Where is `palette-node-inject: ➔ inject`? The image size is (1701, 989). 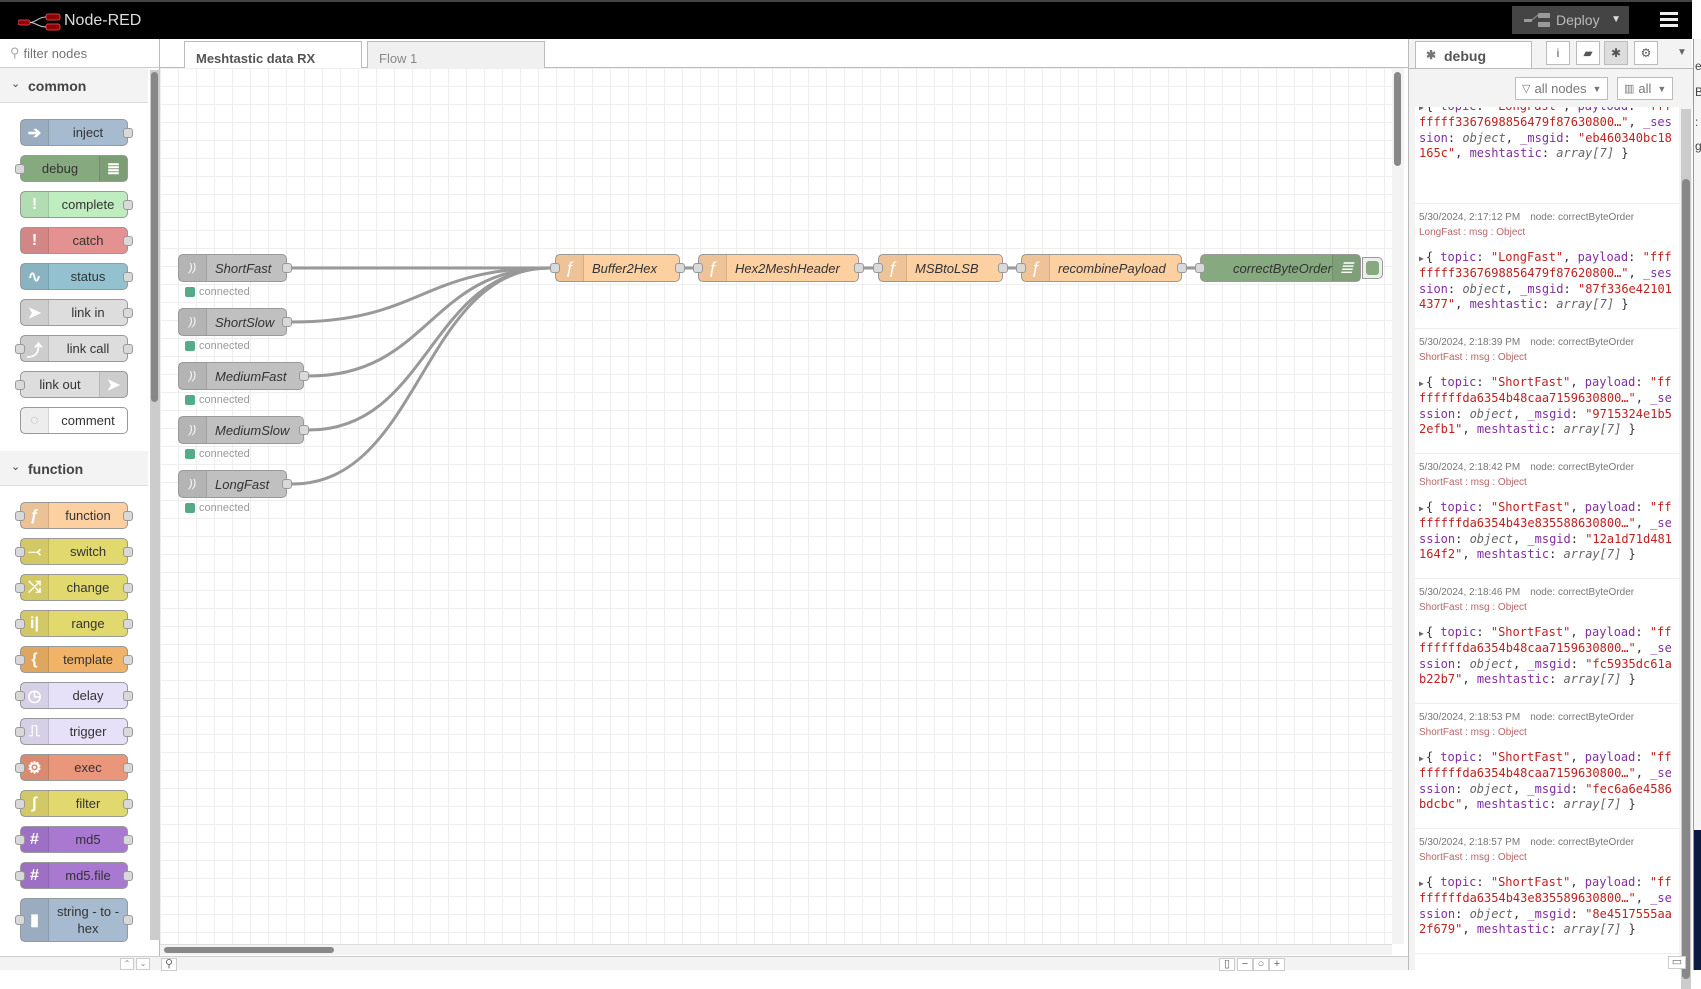
palette-node-inject: ➔ inject is located at coordinates (76, 132).